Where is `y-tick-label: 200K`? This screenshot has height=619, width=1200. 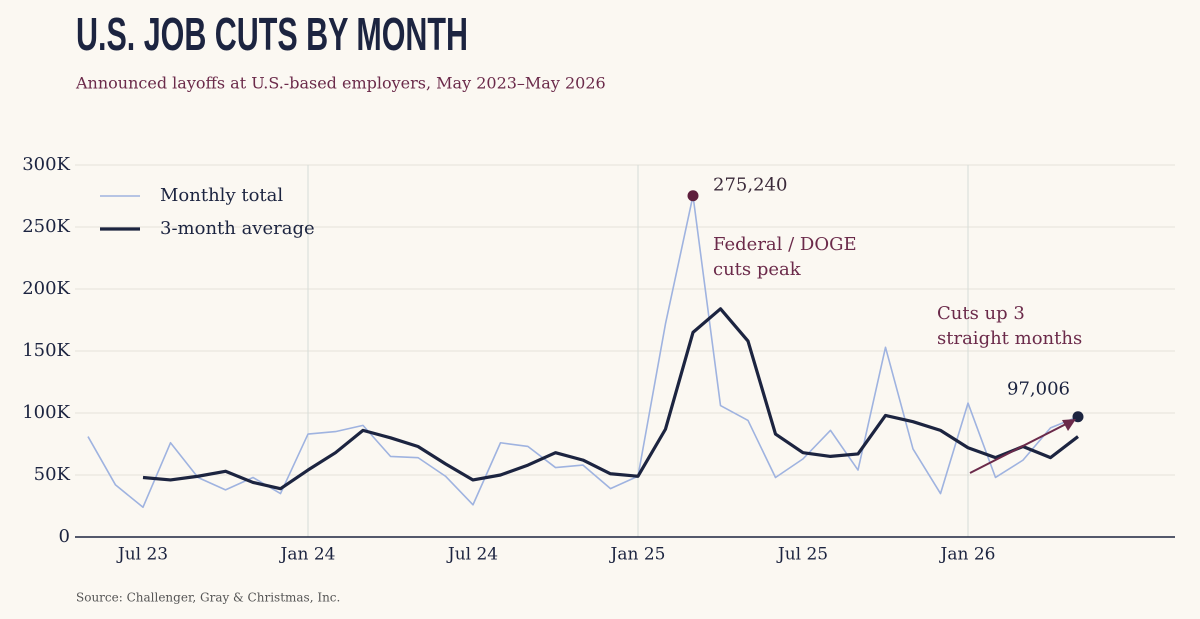
y-tick-label: 200K is located at coordinates (46, 288).